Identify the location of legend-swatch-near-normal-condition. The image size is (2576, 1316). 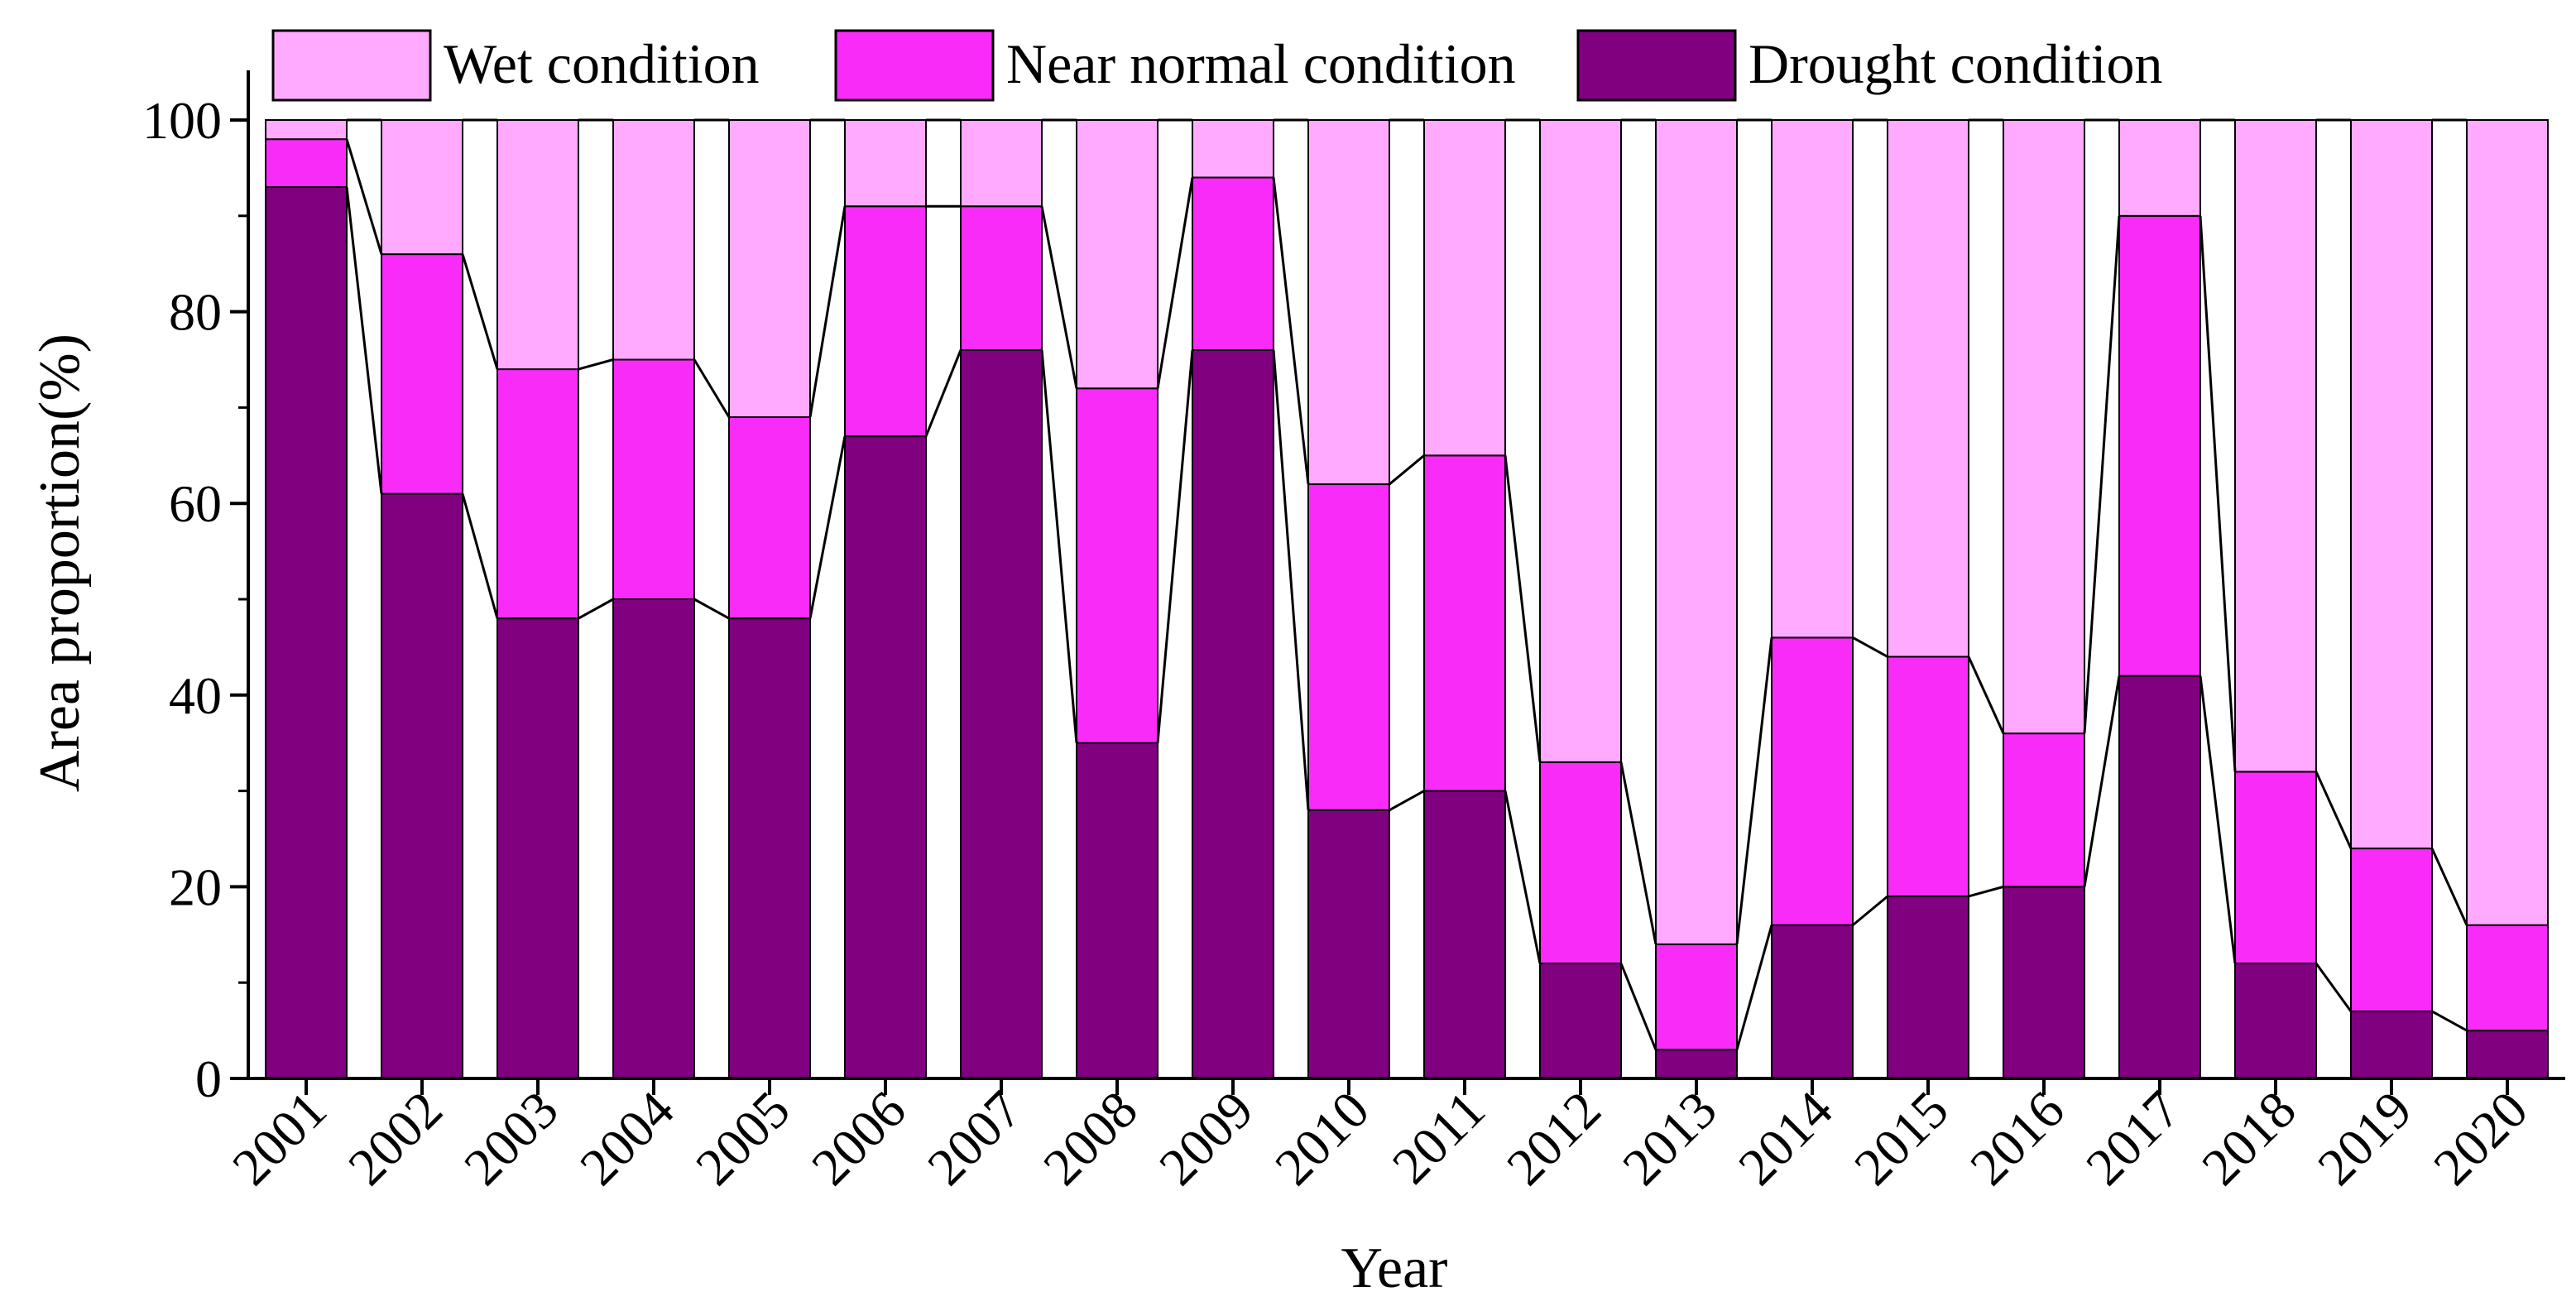
(915, 65).